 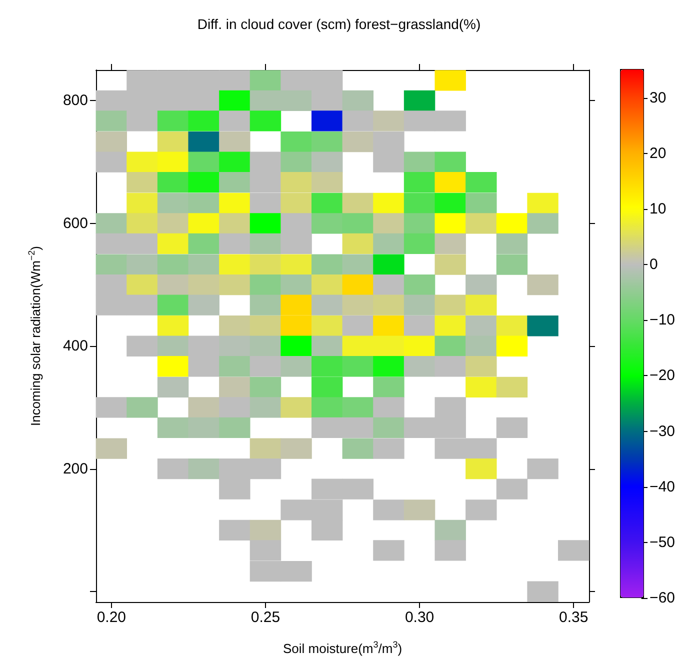 I want to click on y-axis-title: Incoming solar radiation(Wm−2), so click(x=34, y=336).